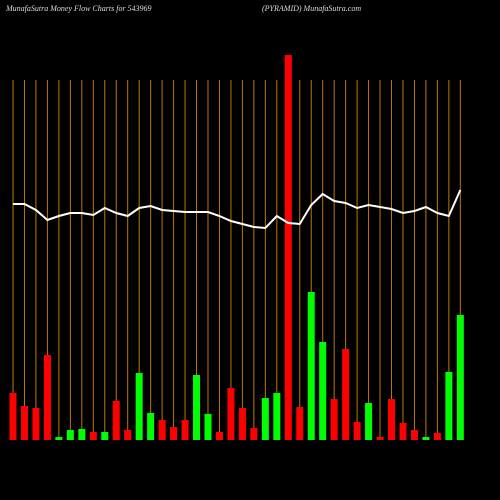 This screenshot has width=500, height=500. What do you see at coordinates (311, 8) in the screenshot?
I see `chart-subtitle: (PYRAMID) MunafaSutra.com` at bounding box center [311, 8].